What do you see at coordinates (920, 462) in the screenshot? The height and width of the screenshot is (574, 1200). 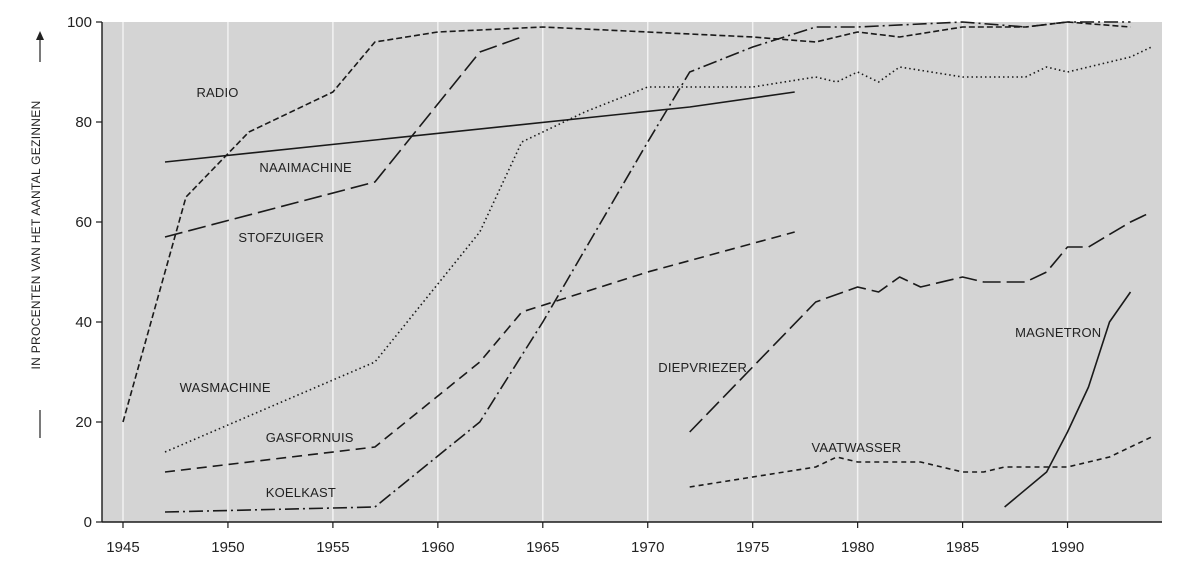 I see `series-line-vaatwasser` at bounding box center [920, 462].